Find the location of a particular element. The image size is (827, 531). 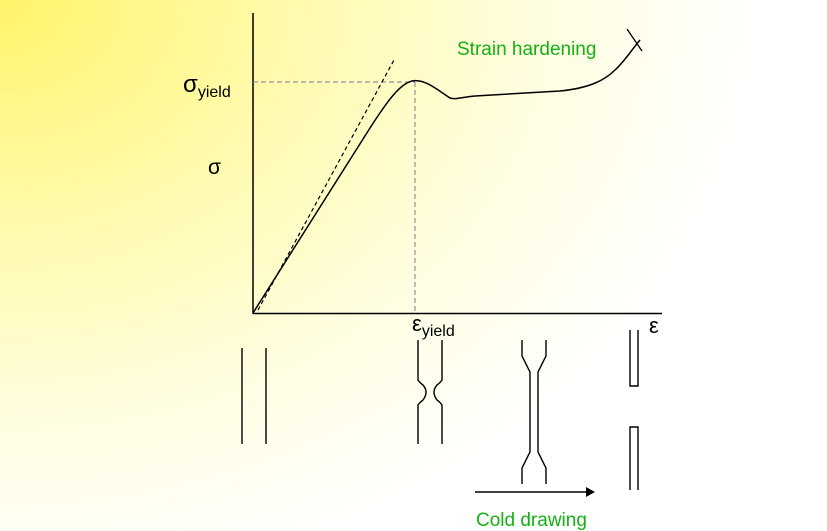

epsilon-yield-label: εyield is located at coordinates (433, 325).